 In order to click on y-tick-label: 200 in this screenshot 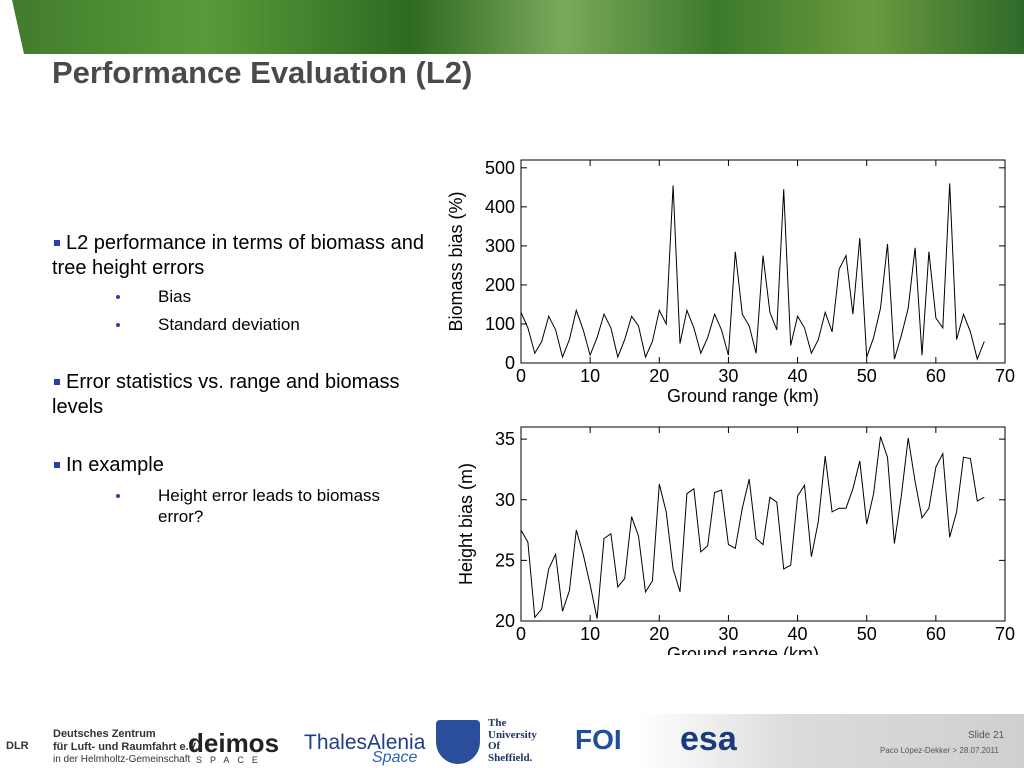, I will do `click(500, 285)`.